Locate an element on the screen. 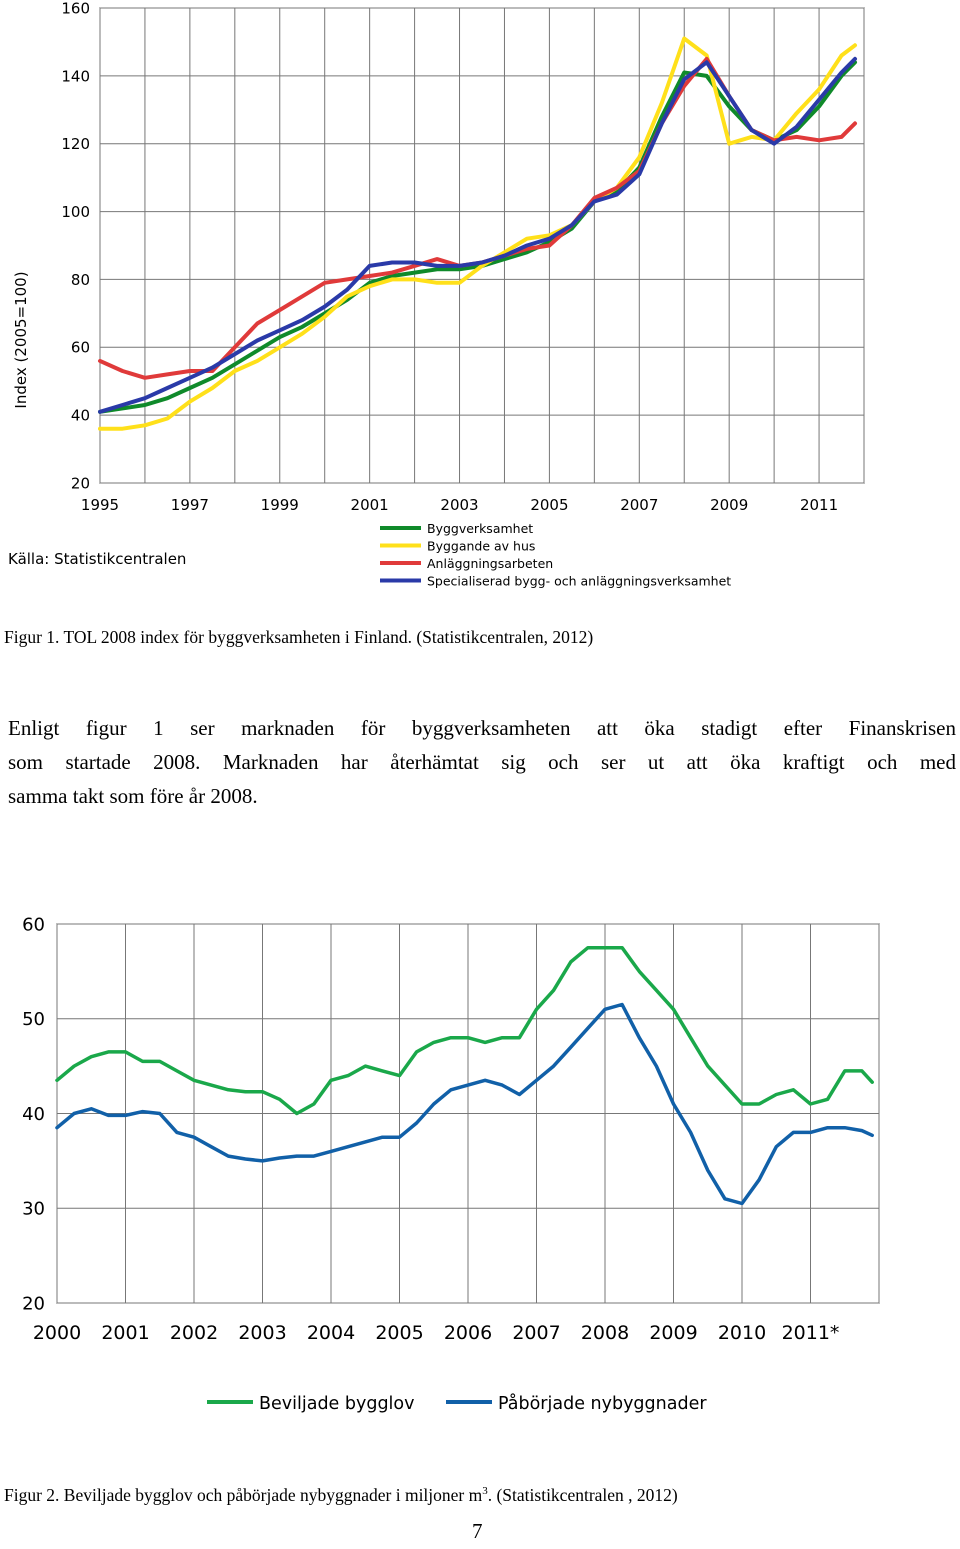 The image size is (960, 1549). fig2-x-tick-label: 2006 is located at coordinates (468, 1333).